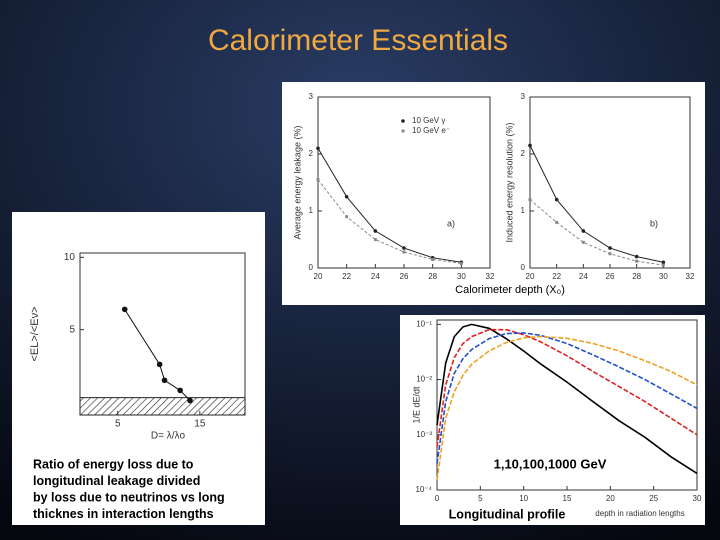  What do you see at coordinates (509, 182) in the screenshot?
I see `y-axis-label: Induced energy resolution (%)` at bounding box center [509, 182].